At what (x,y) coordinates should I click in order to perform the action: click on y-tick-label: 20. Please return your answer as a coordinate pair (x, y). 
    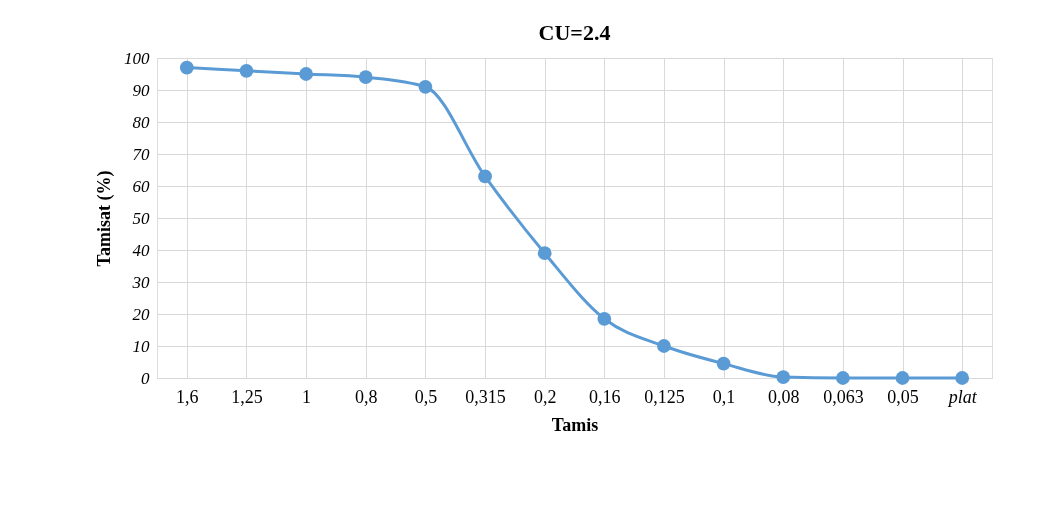
    Looking at the image, I should click on (141, 314).